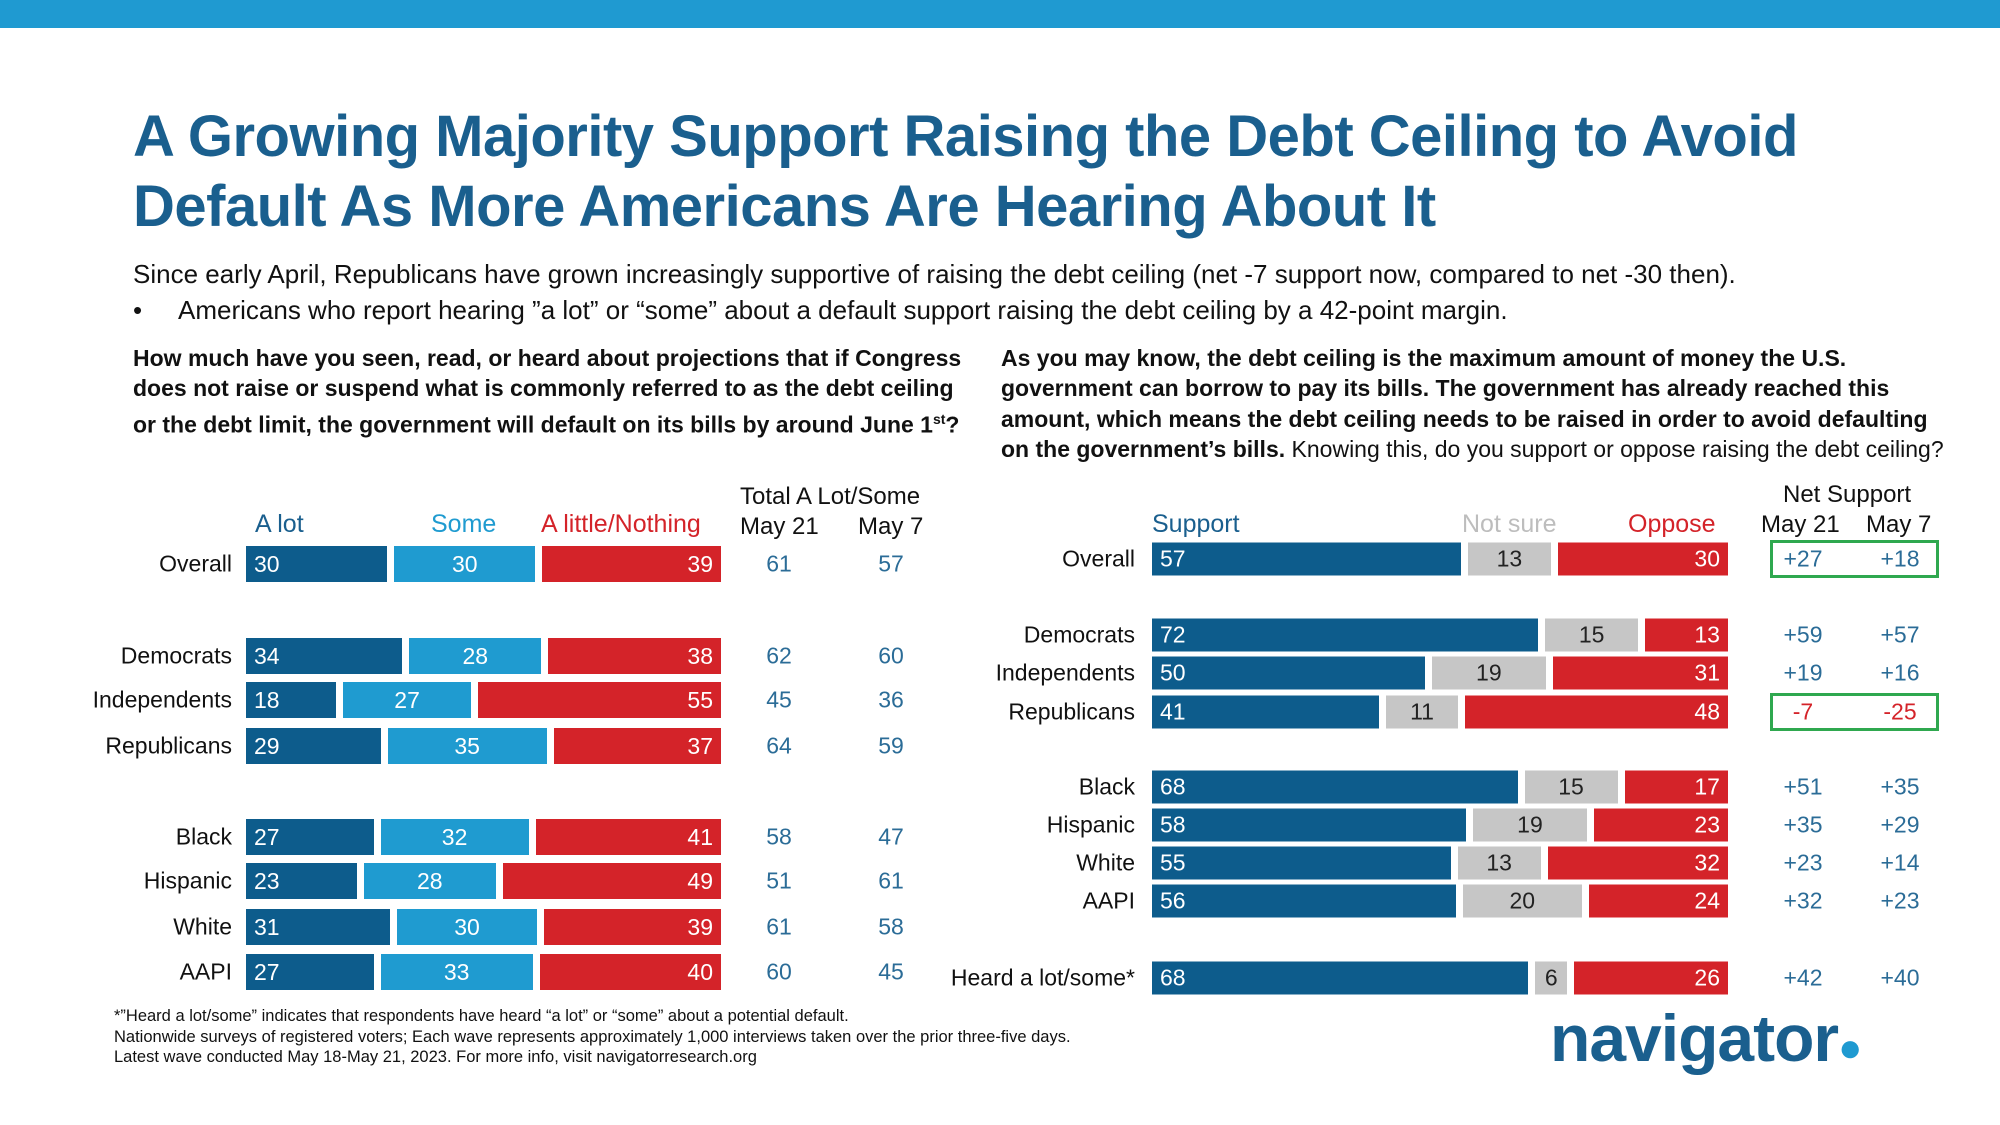  What do you see at coordinates (1803, 786) in the screenshot?
I see `net-support-value: +51` at bounding box center [1803, 786].